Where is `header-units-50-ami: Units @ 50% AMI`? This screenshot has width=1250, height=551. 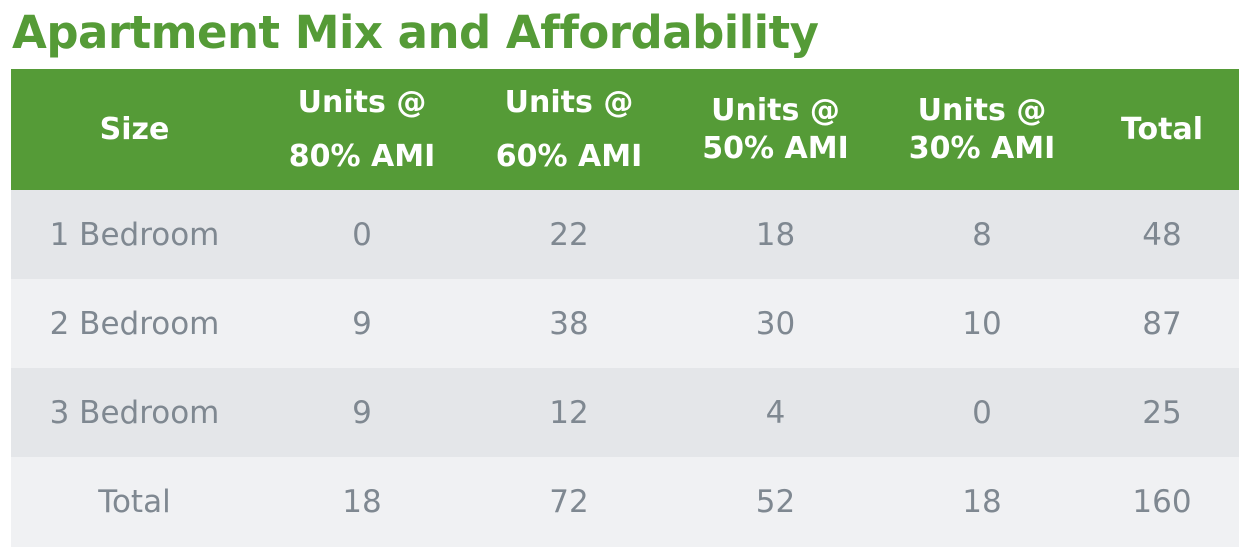 header-units-50-ami: Units @ 50% AMI is located at coordinates (775, 129).